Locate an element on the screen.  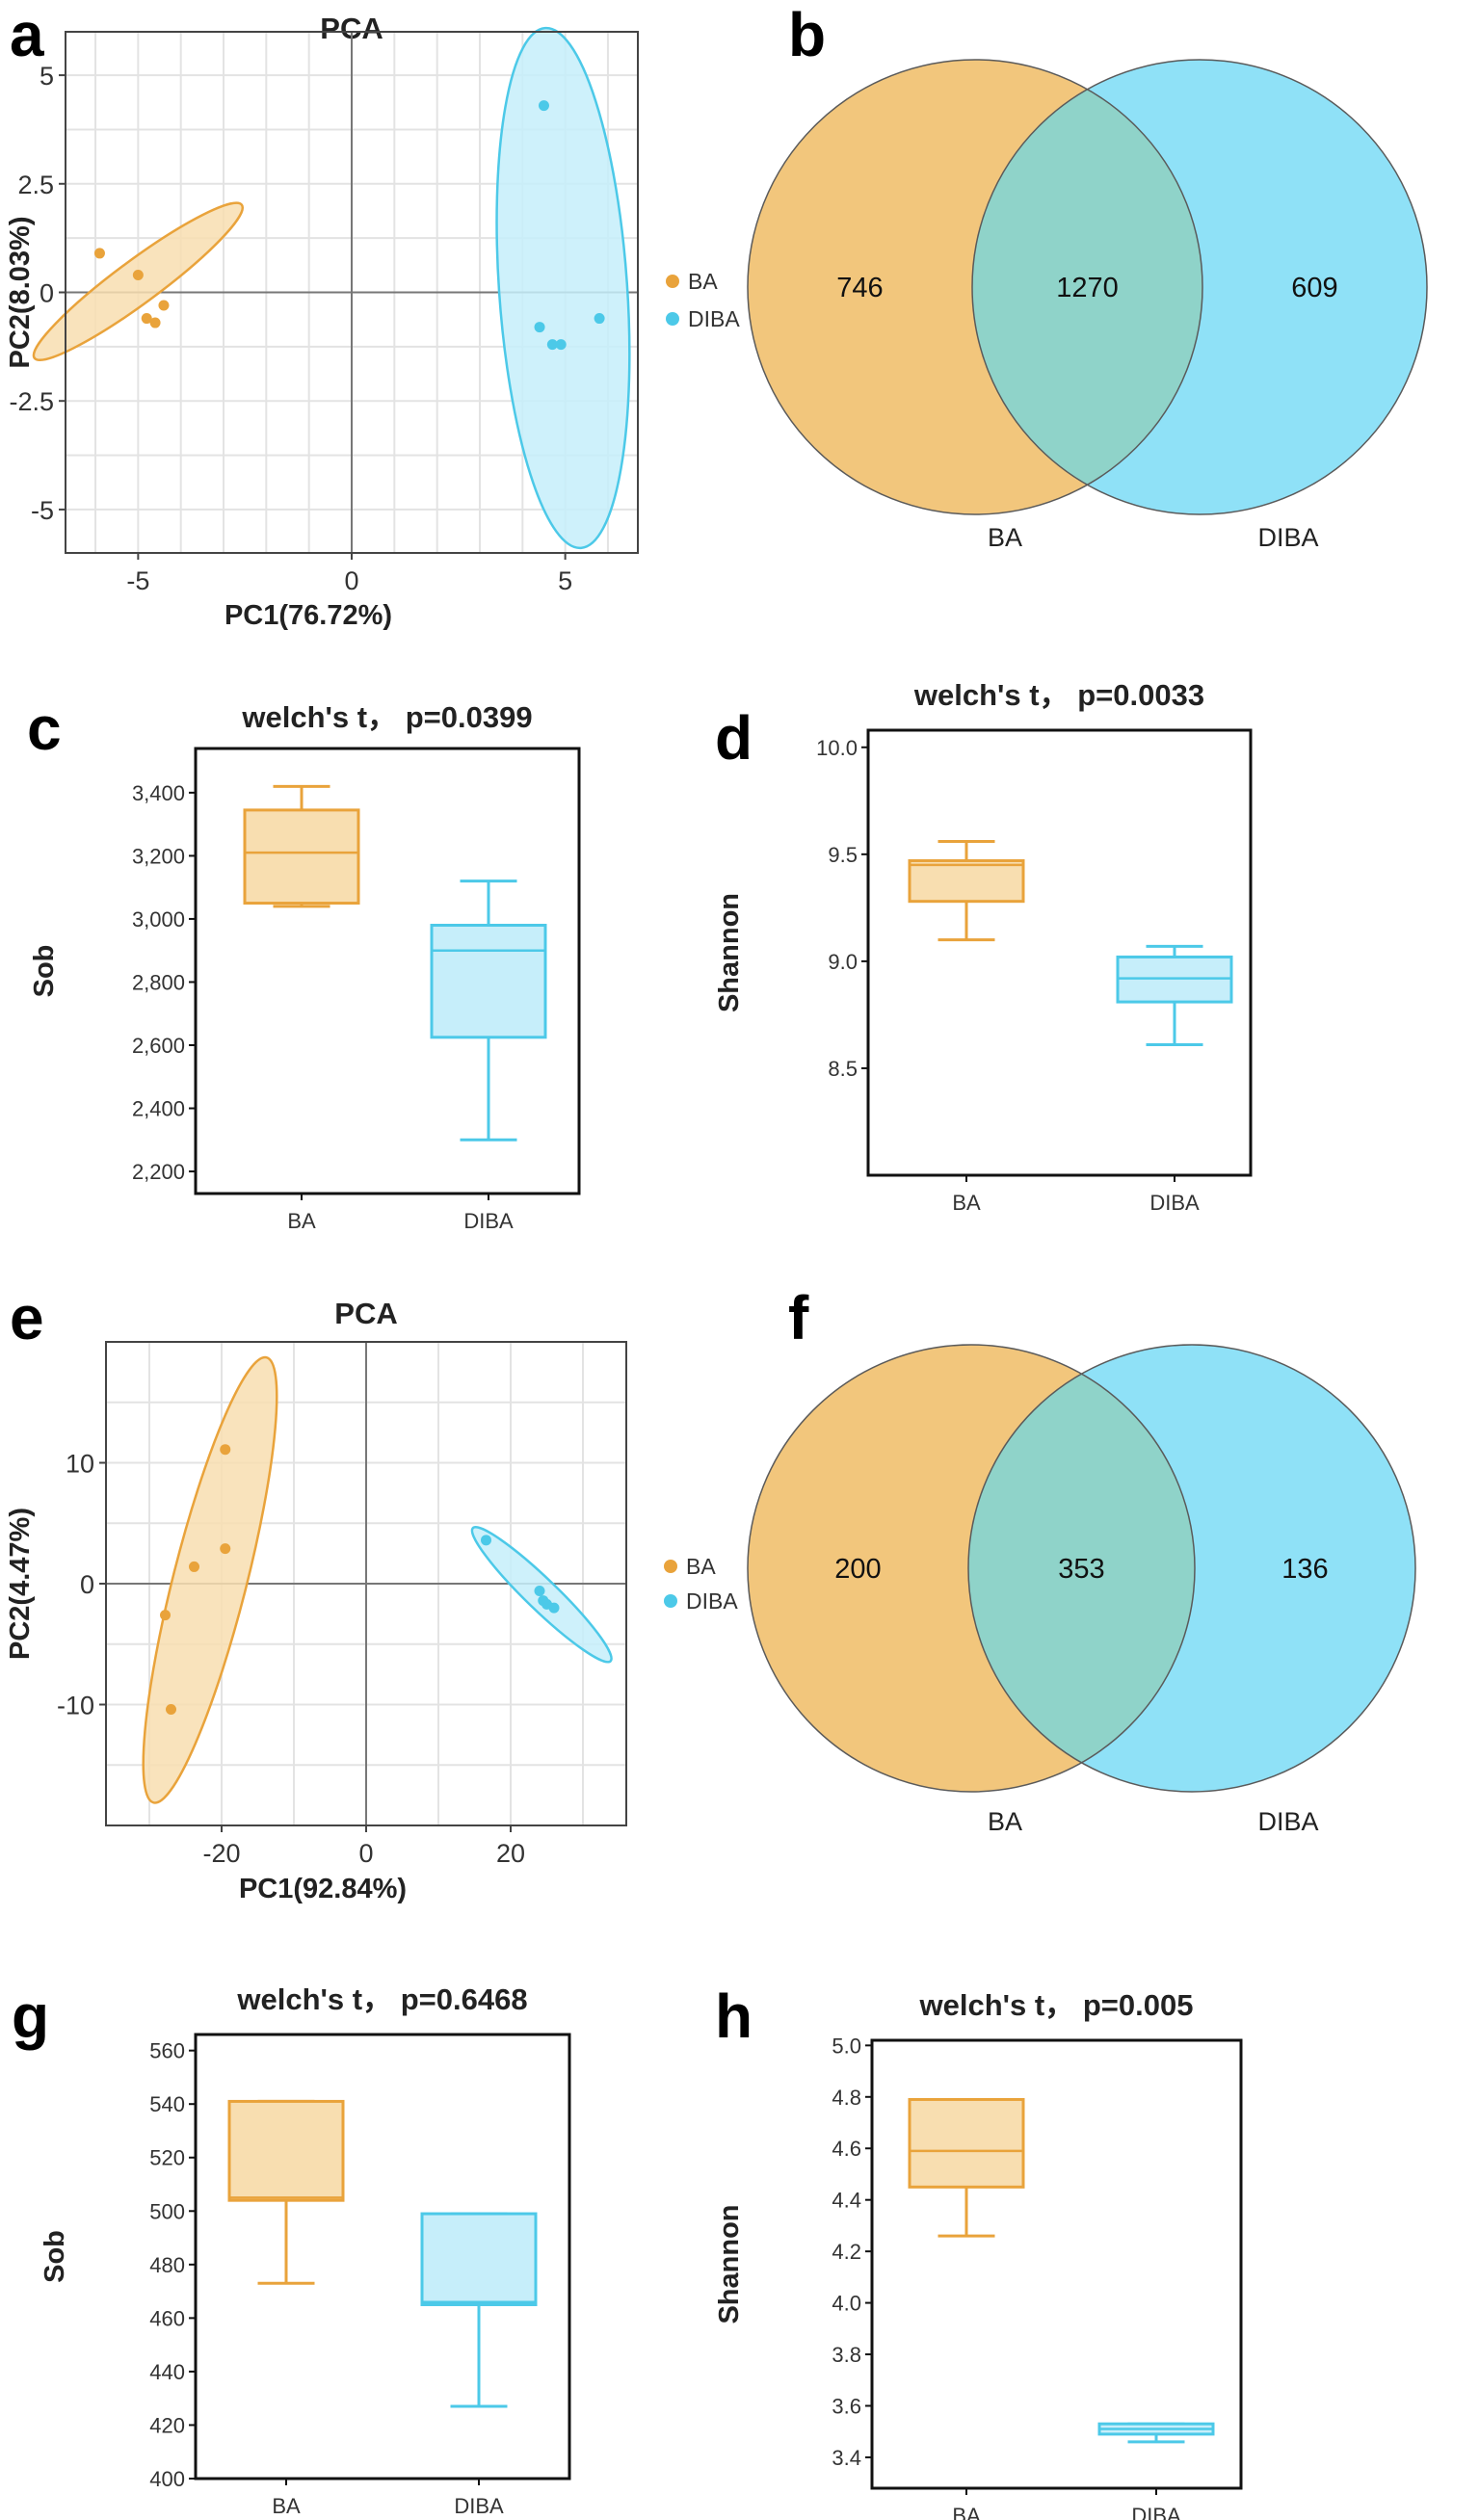
panel-letter-a: a is located at coordinates (27, 34).